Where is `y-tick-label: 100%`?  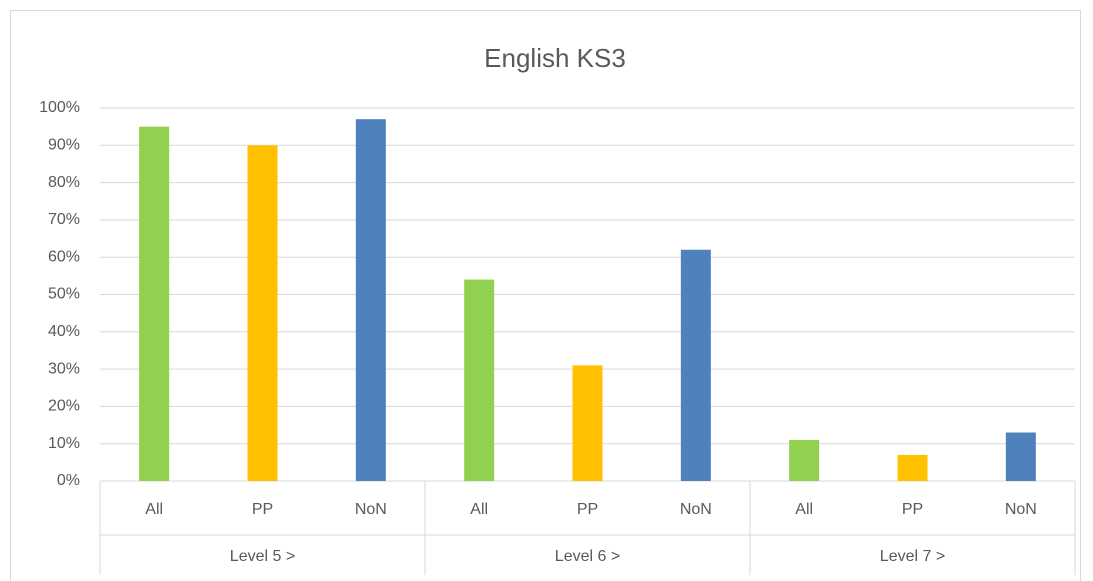 y-tick-label: 100% is located at coordinates (59, 107).